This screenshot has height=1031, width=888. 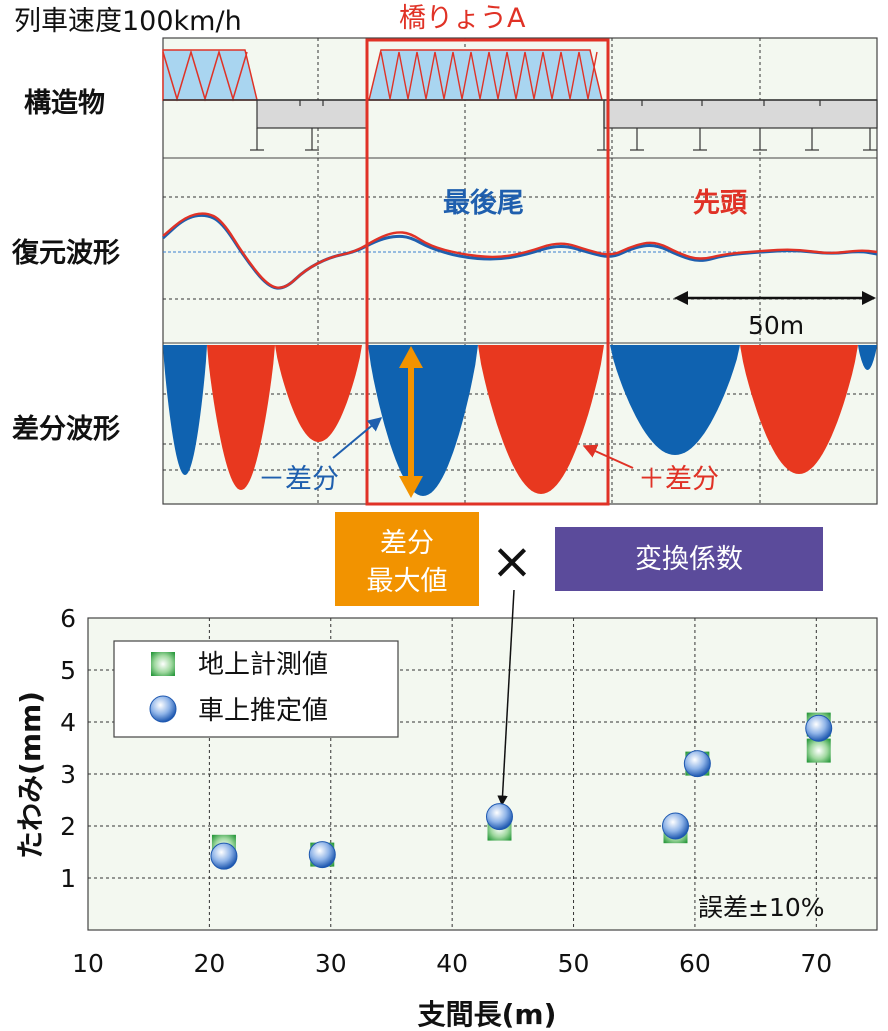 What do you see at coordinates (205, 75) in the screenshot?
I see `truss-left-web` at bounding box center [205, 75].